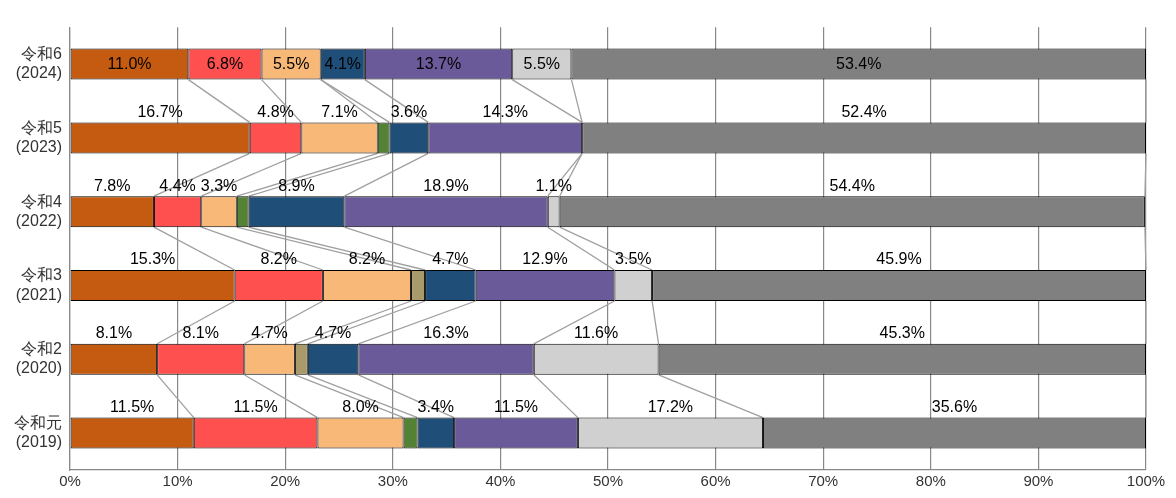 This screenshot has width=1176, height=498. I want to click on y-tick-label: 令和3 (2021), so click(39, 284).